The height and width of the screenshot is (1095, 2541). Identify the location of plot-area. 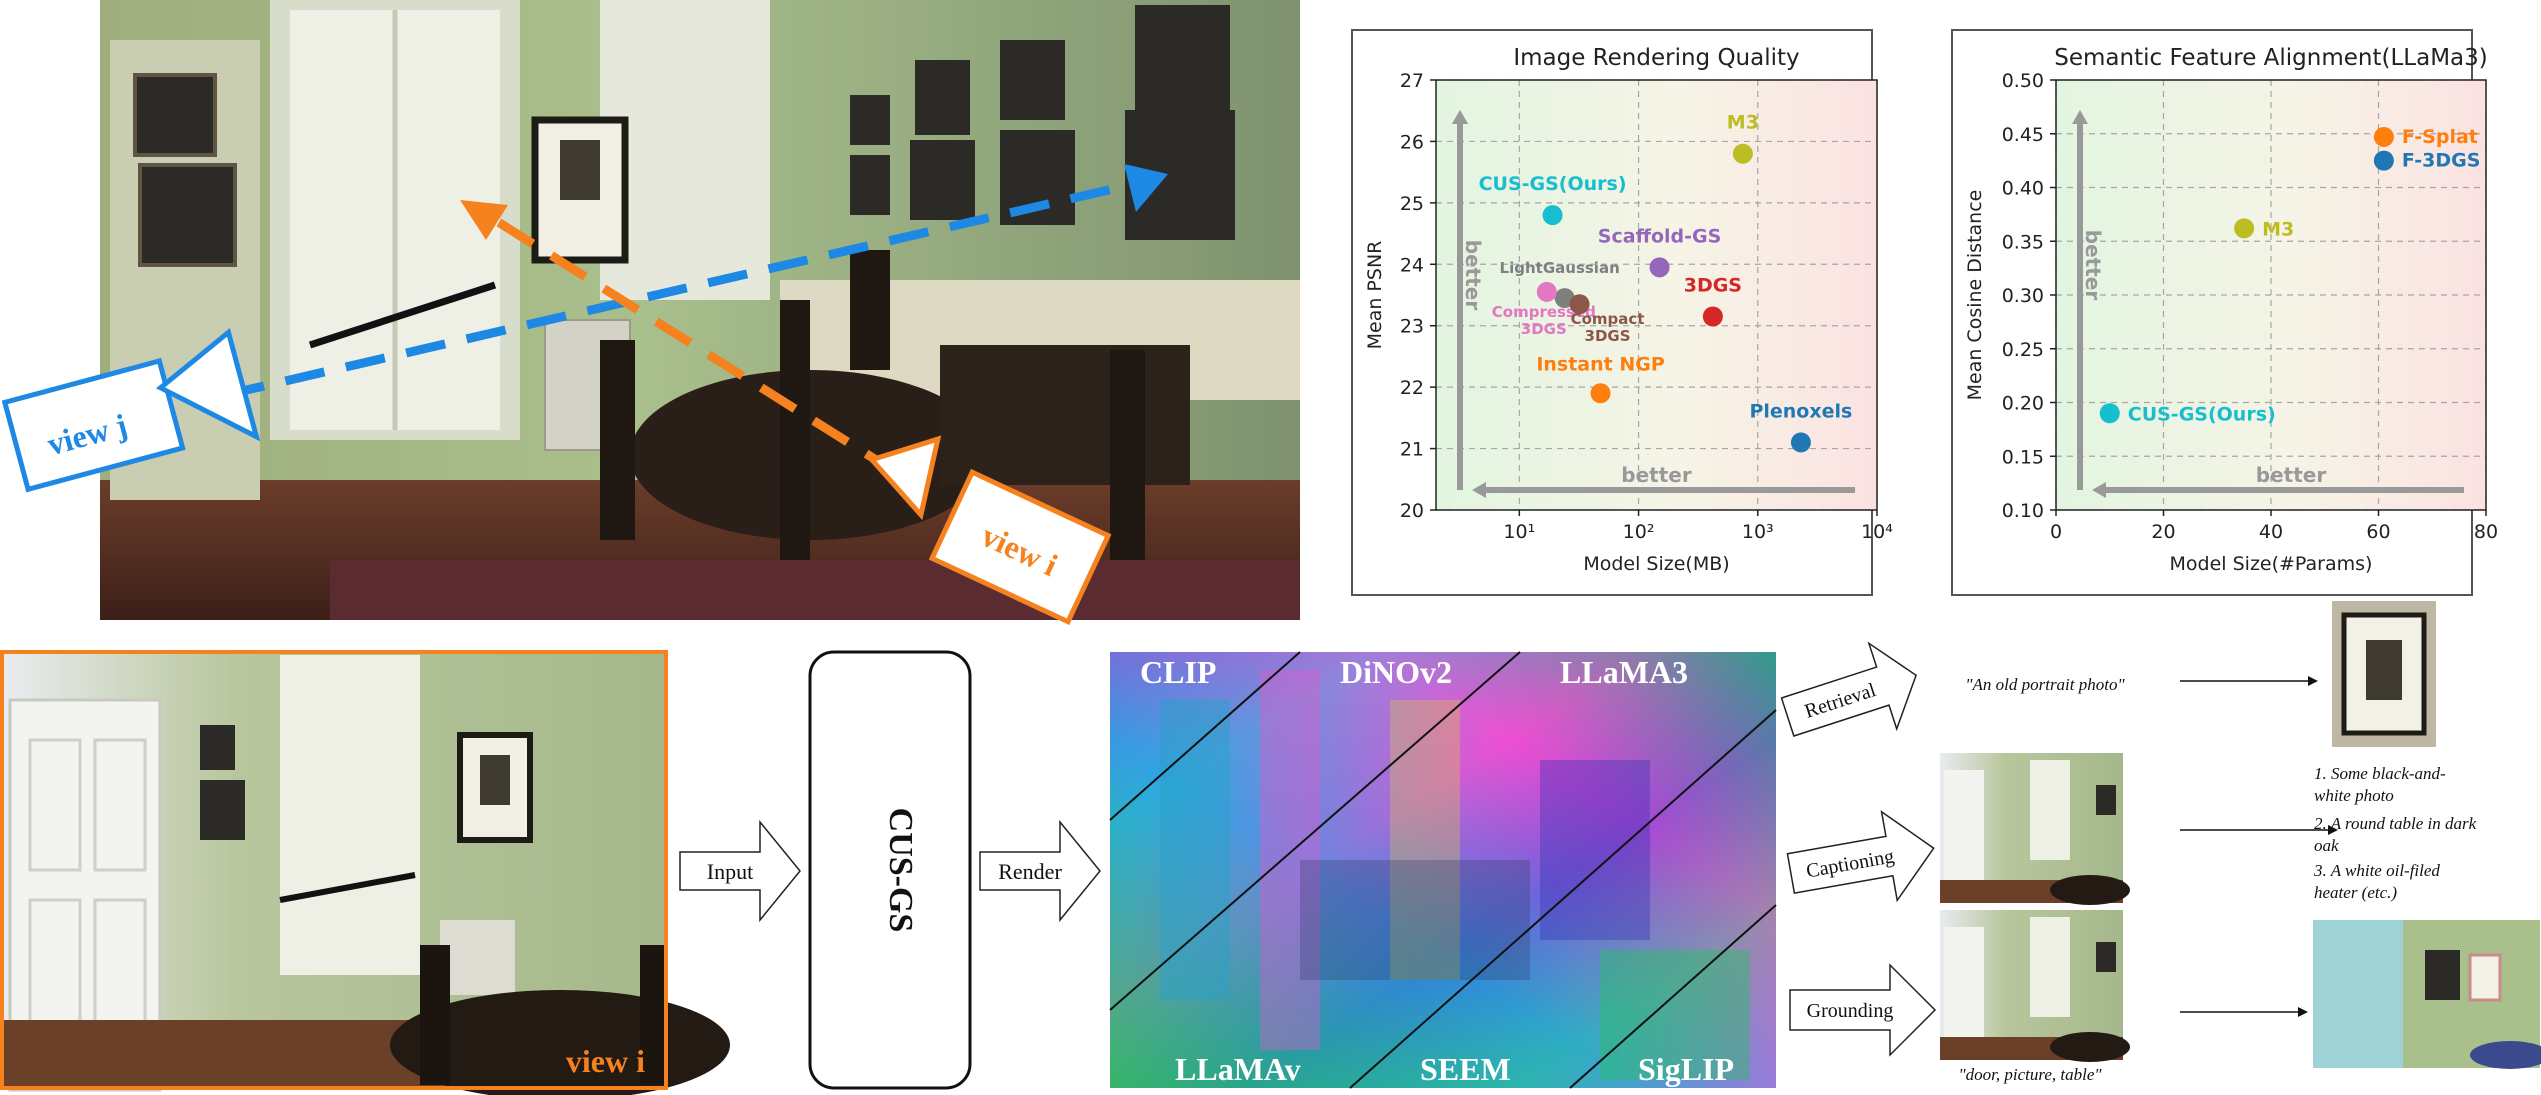
(1656, 295).